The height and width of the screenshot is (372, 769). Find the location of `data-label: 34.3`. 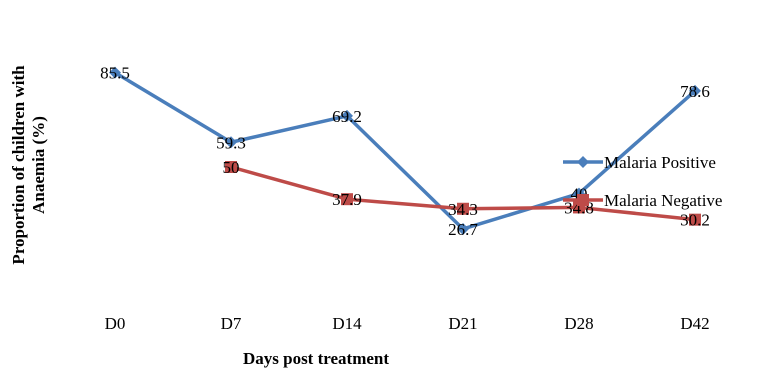

data-label: 34.3 is located at coordinates (463, 209).